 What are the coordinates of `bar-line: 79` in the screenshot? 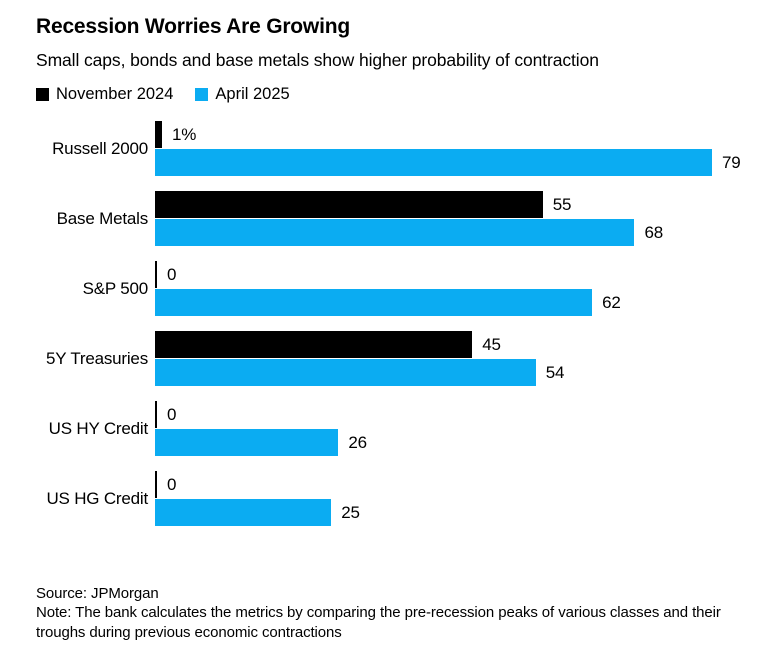 It's located at (448, 163).